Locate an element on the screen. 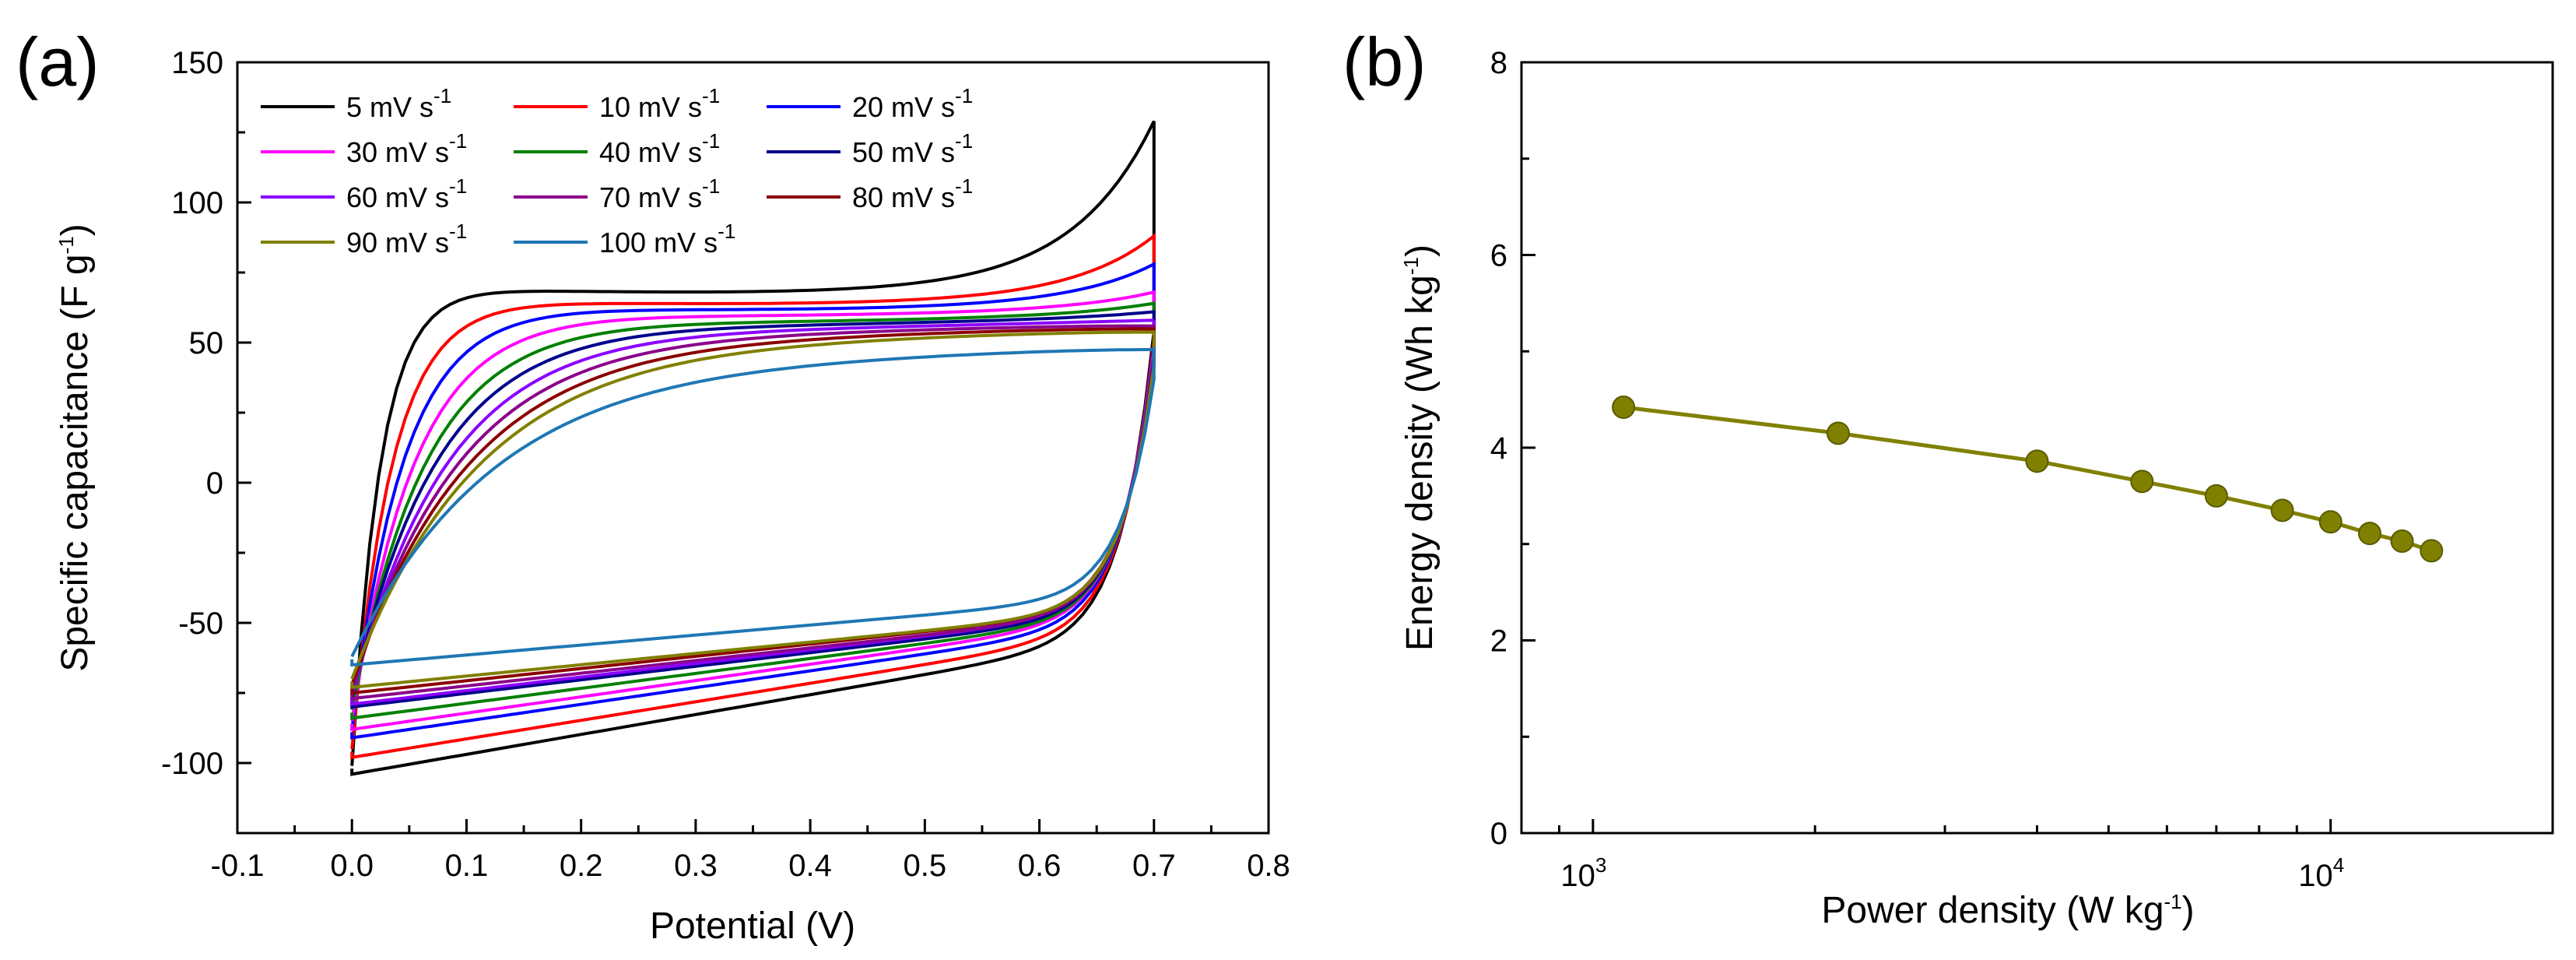  panel-a-y-axis-label-main: Specific capacitance (F g is located at coordinates (75, 463).